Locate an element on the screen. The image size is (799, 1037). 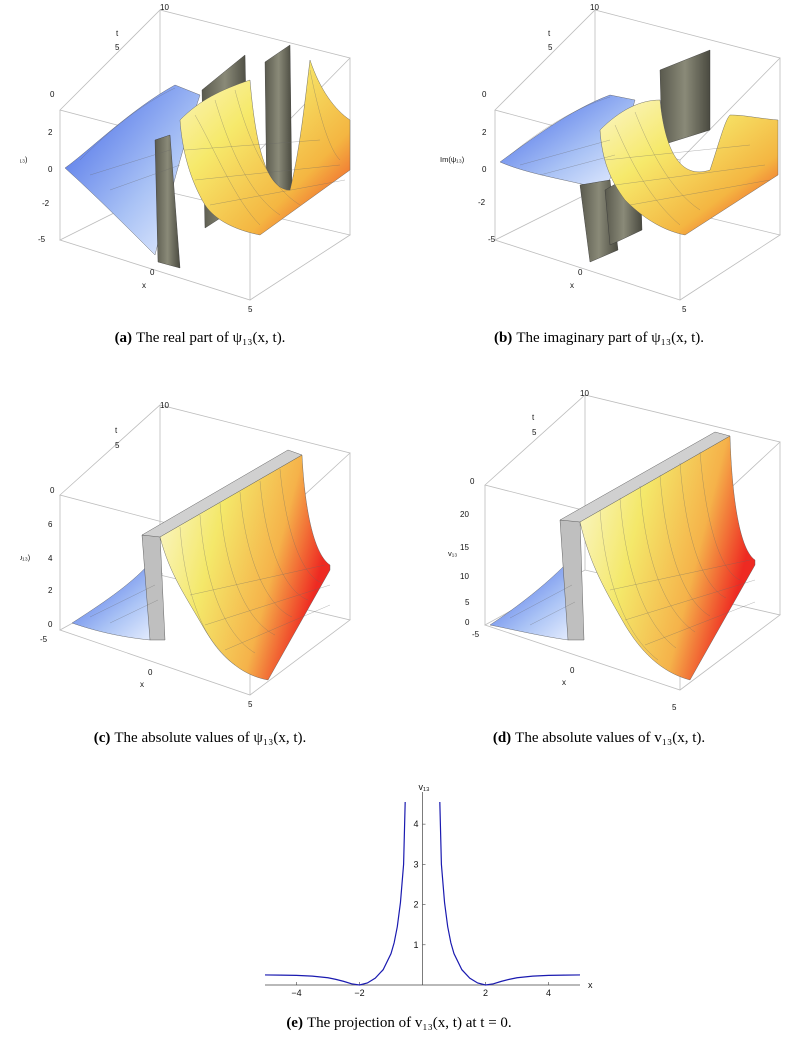
t-label-c: t is located at coordinates (116, 430).